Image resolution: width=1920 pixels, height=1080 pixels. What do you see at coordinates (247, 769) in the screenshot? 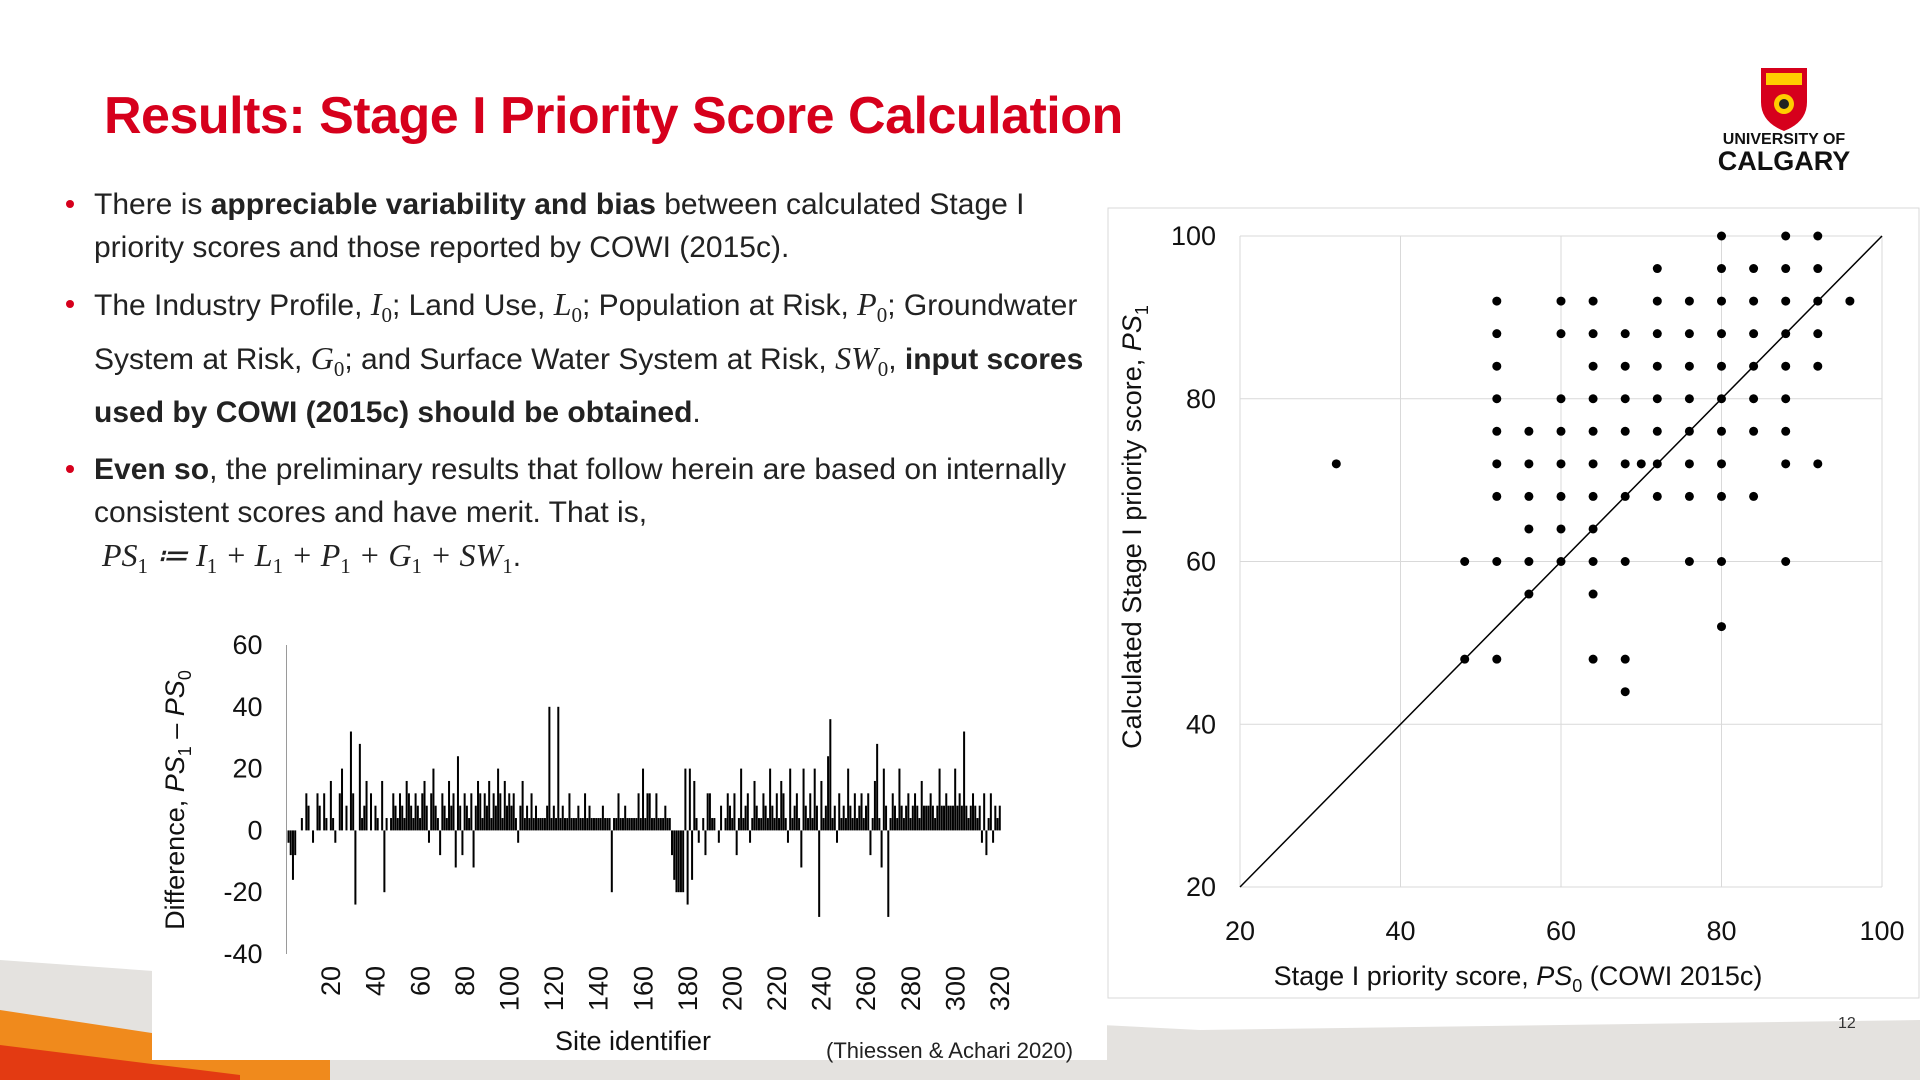
I see `y-tick-label: 20` at bounding box center [247, 769].